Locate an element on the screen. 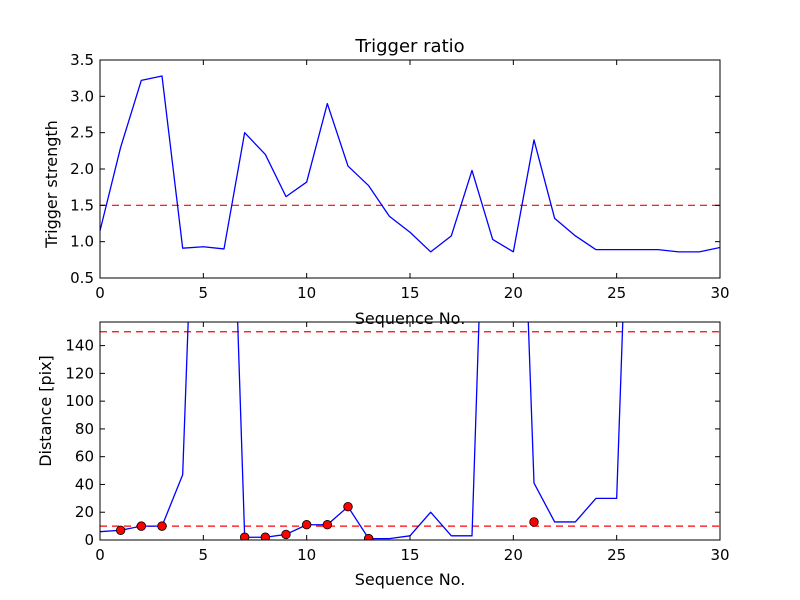  y-tick-label: 2.0 is located at coordinates (82, 169).